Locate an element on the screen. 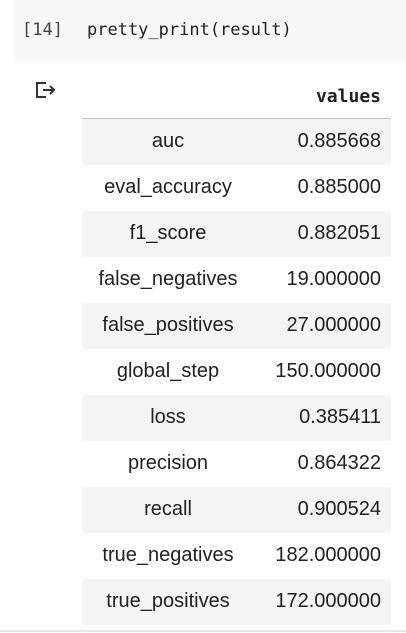  execution-count: [14] is located at coordinates (42, 30).